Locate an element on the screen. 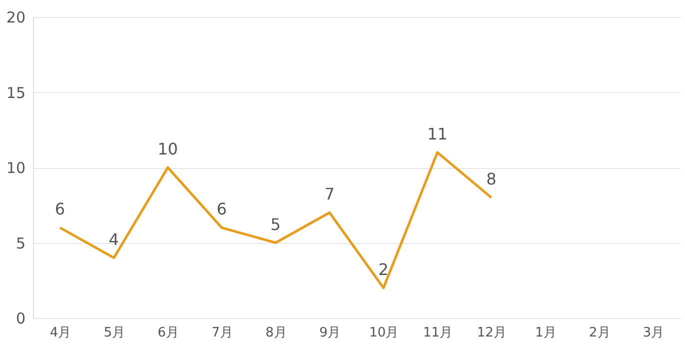 This screenshot has width=685, height=344. data-label: 8 is located at coordinates (491, 179).